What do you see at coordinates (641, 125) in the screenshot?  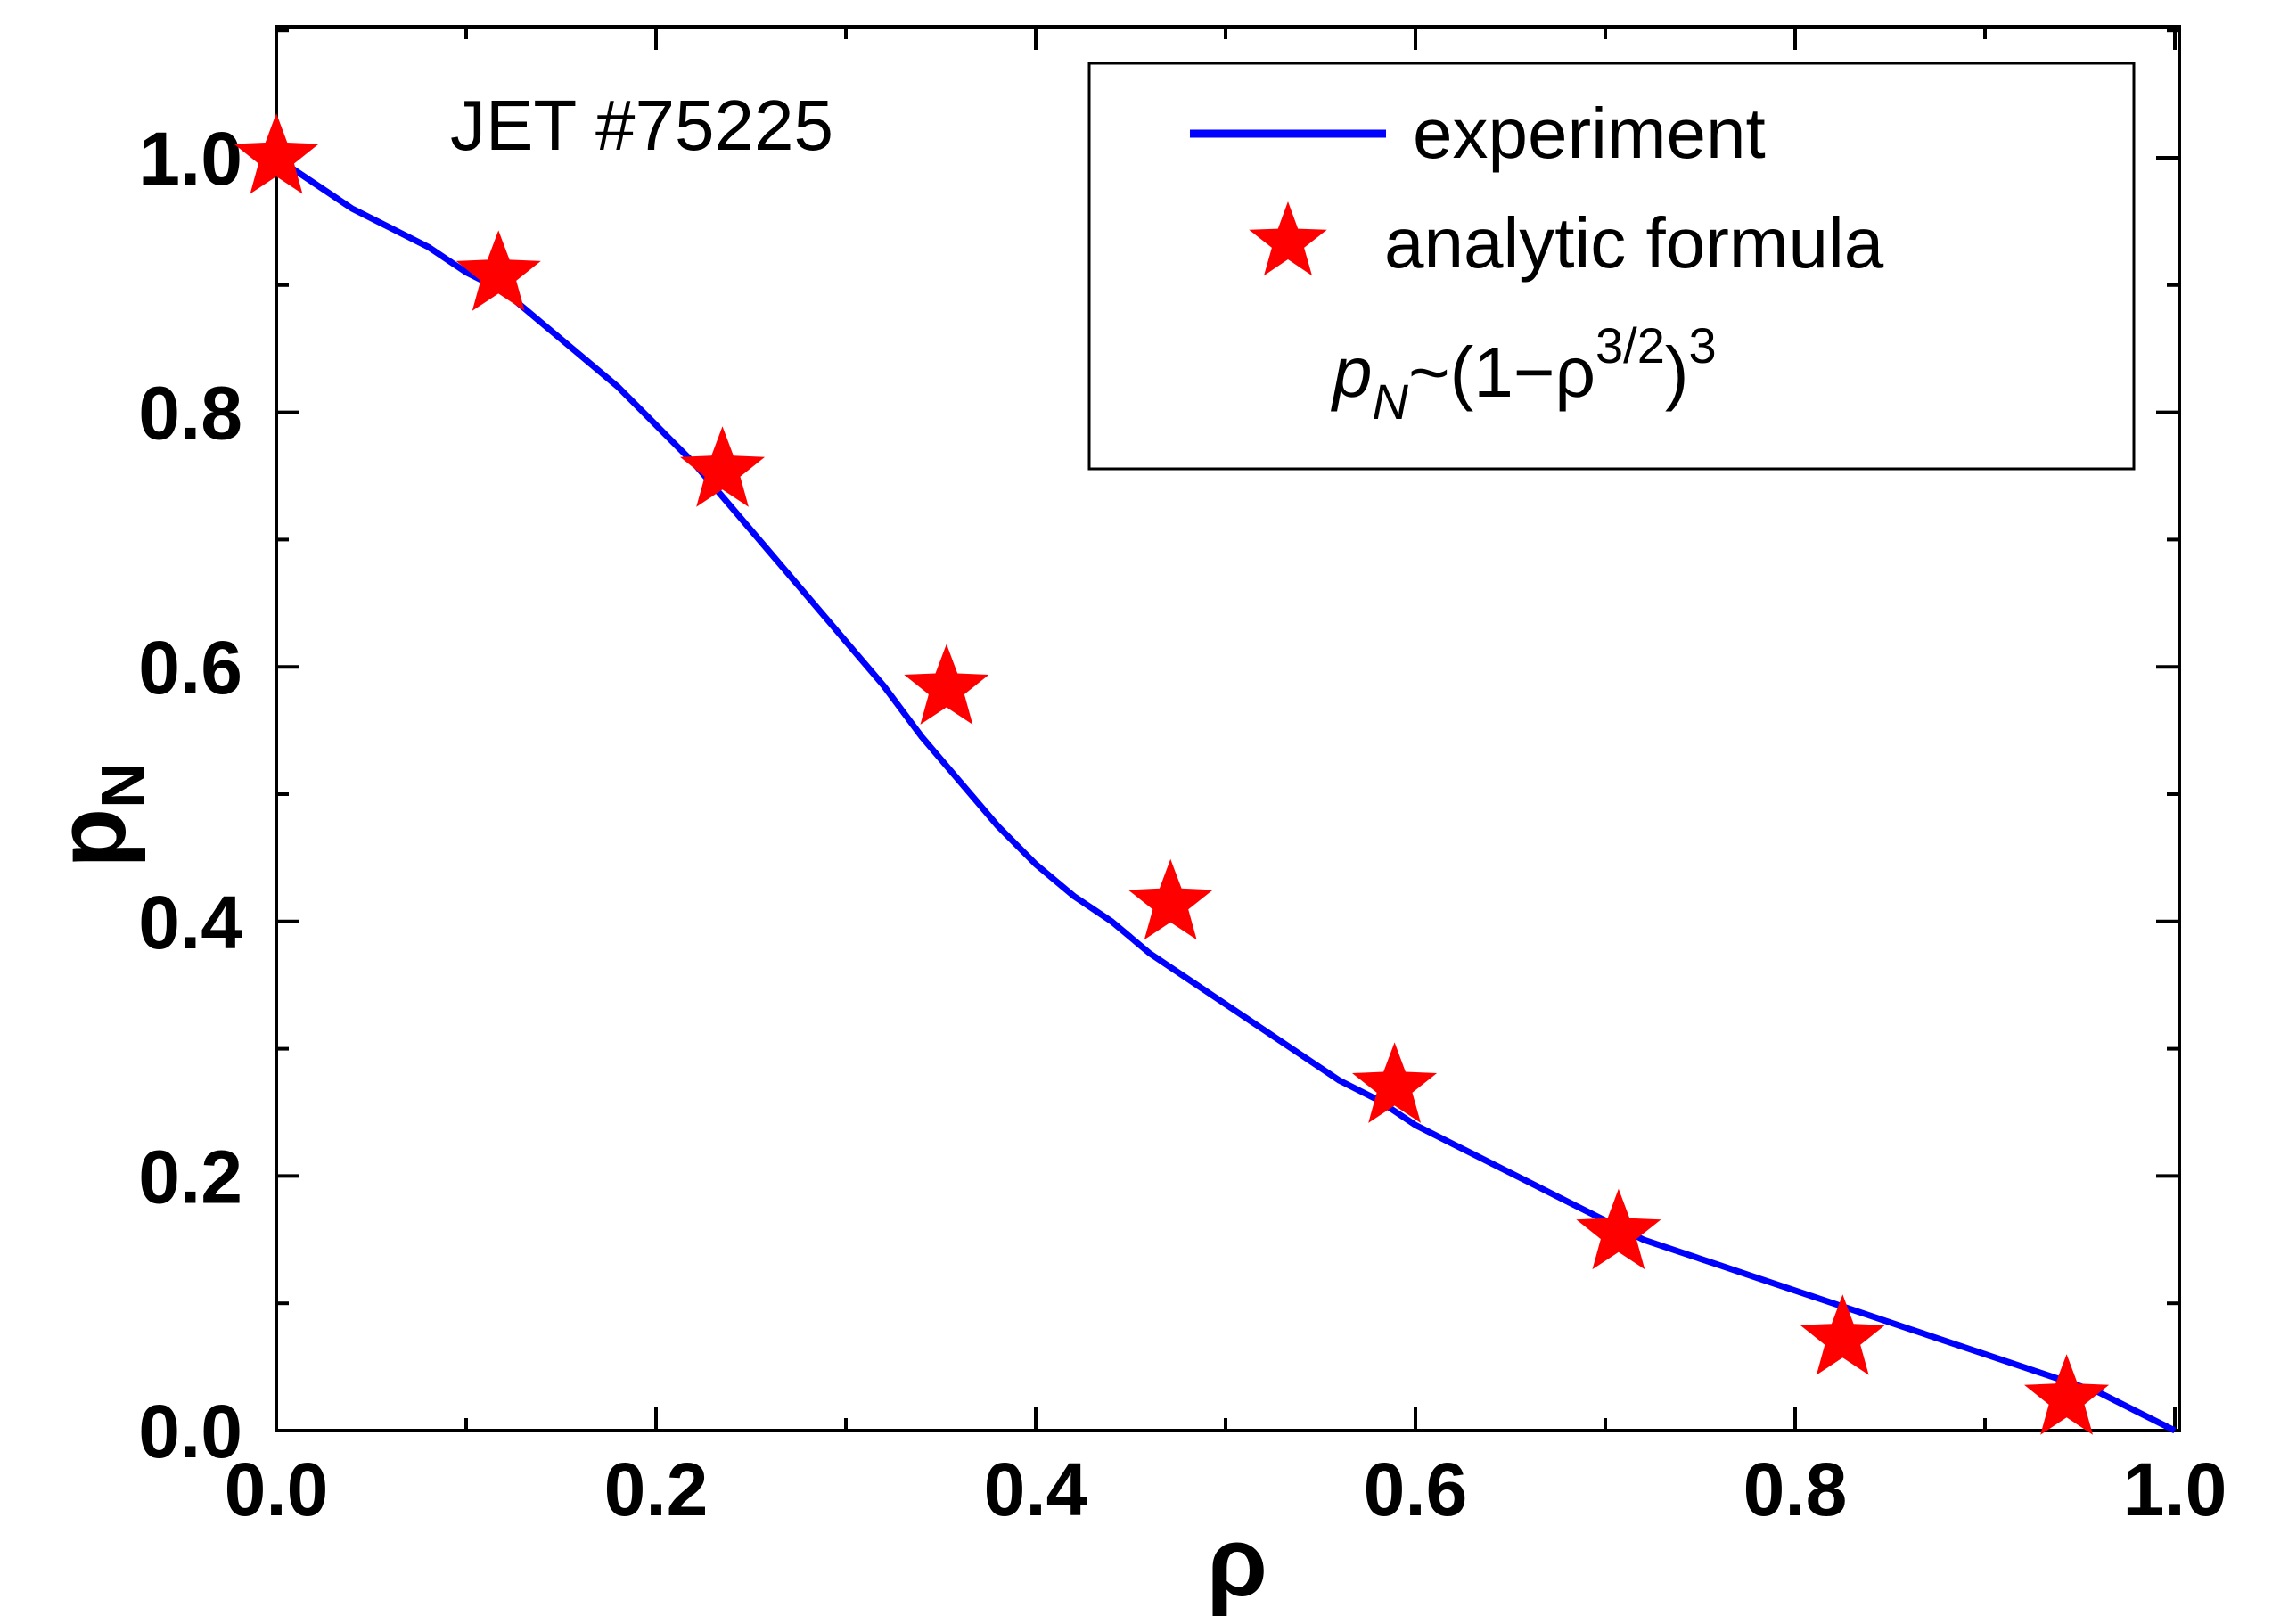 I see `annotation-label: JET #75225` at bounding box center [641, 125].